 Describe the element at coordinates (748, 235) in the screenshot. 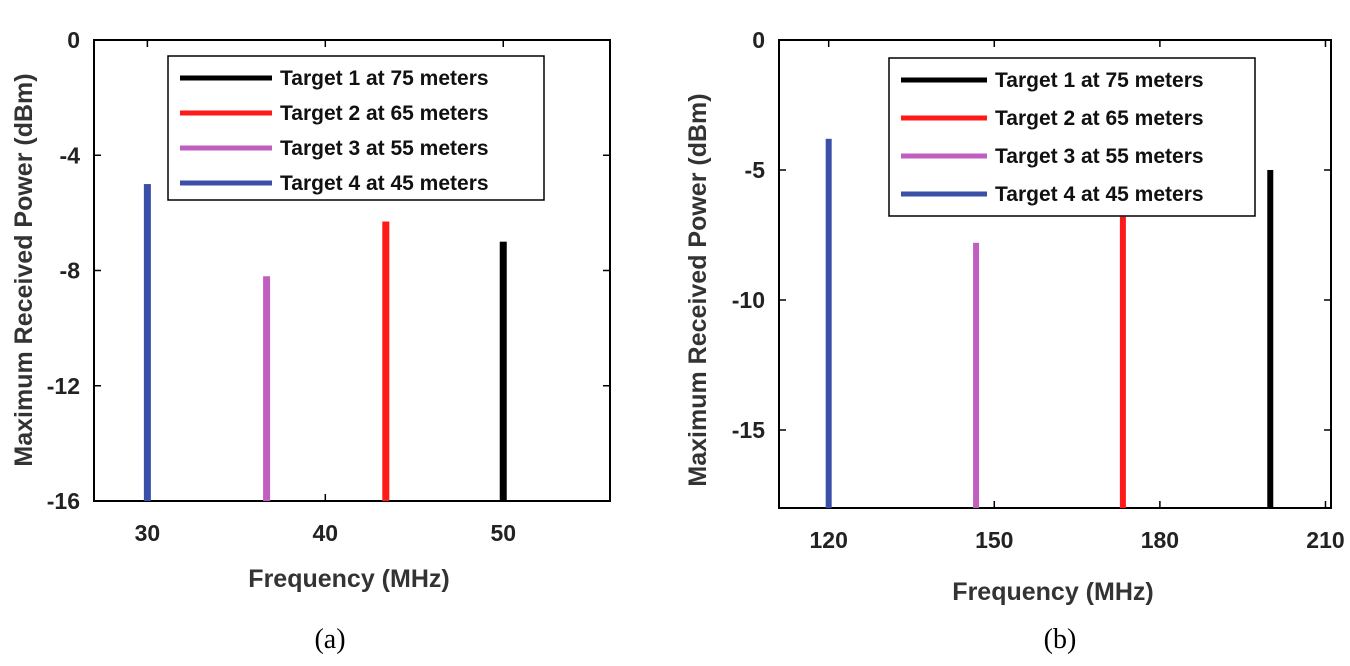

I see `y-tick-labels: 0 -5 -10 -15` at that location.